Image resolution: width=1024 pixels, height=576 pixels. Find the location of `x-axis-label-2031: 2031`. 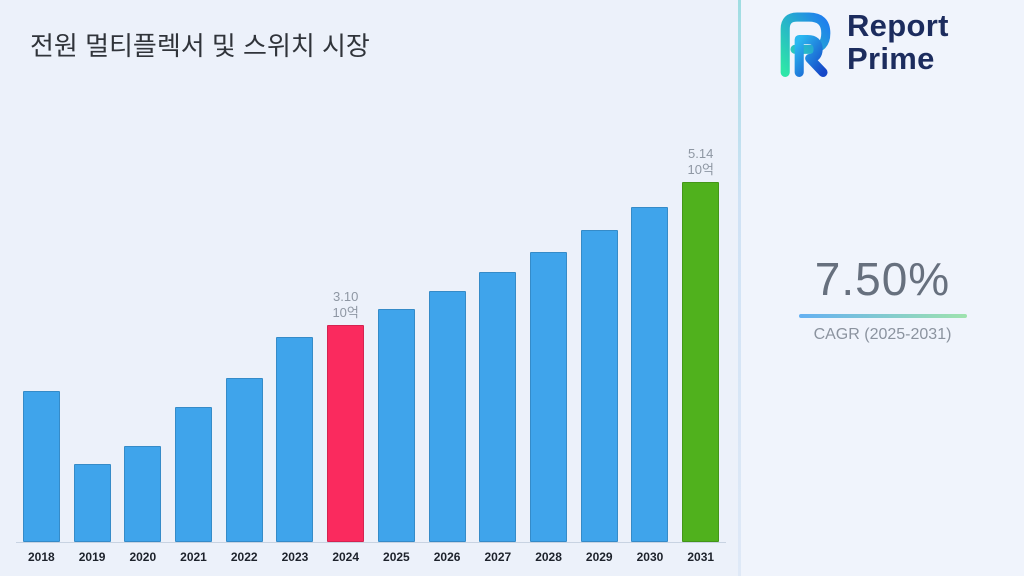

x-axis-label-2031: 2031 is located at coordinates (701, 557).